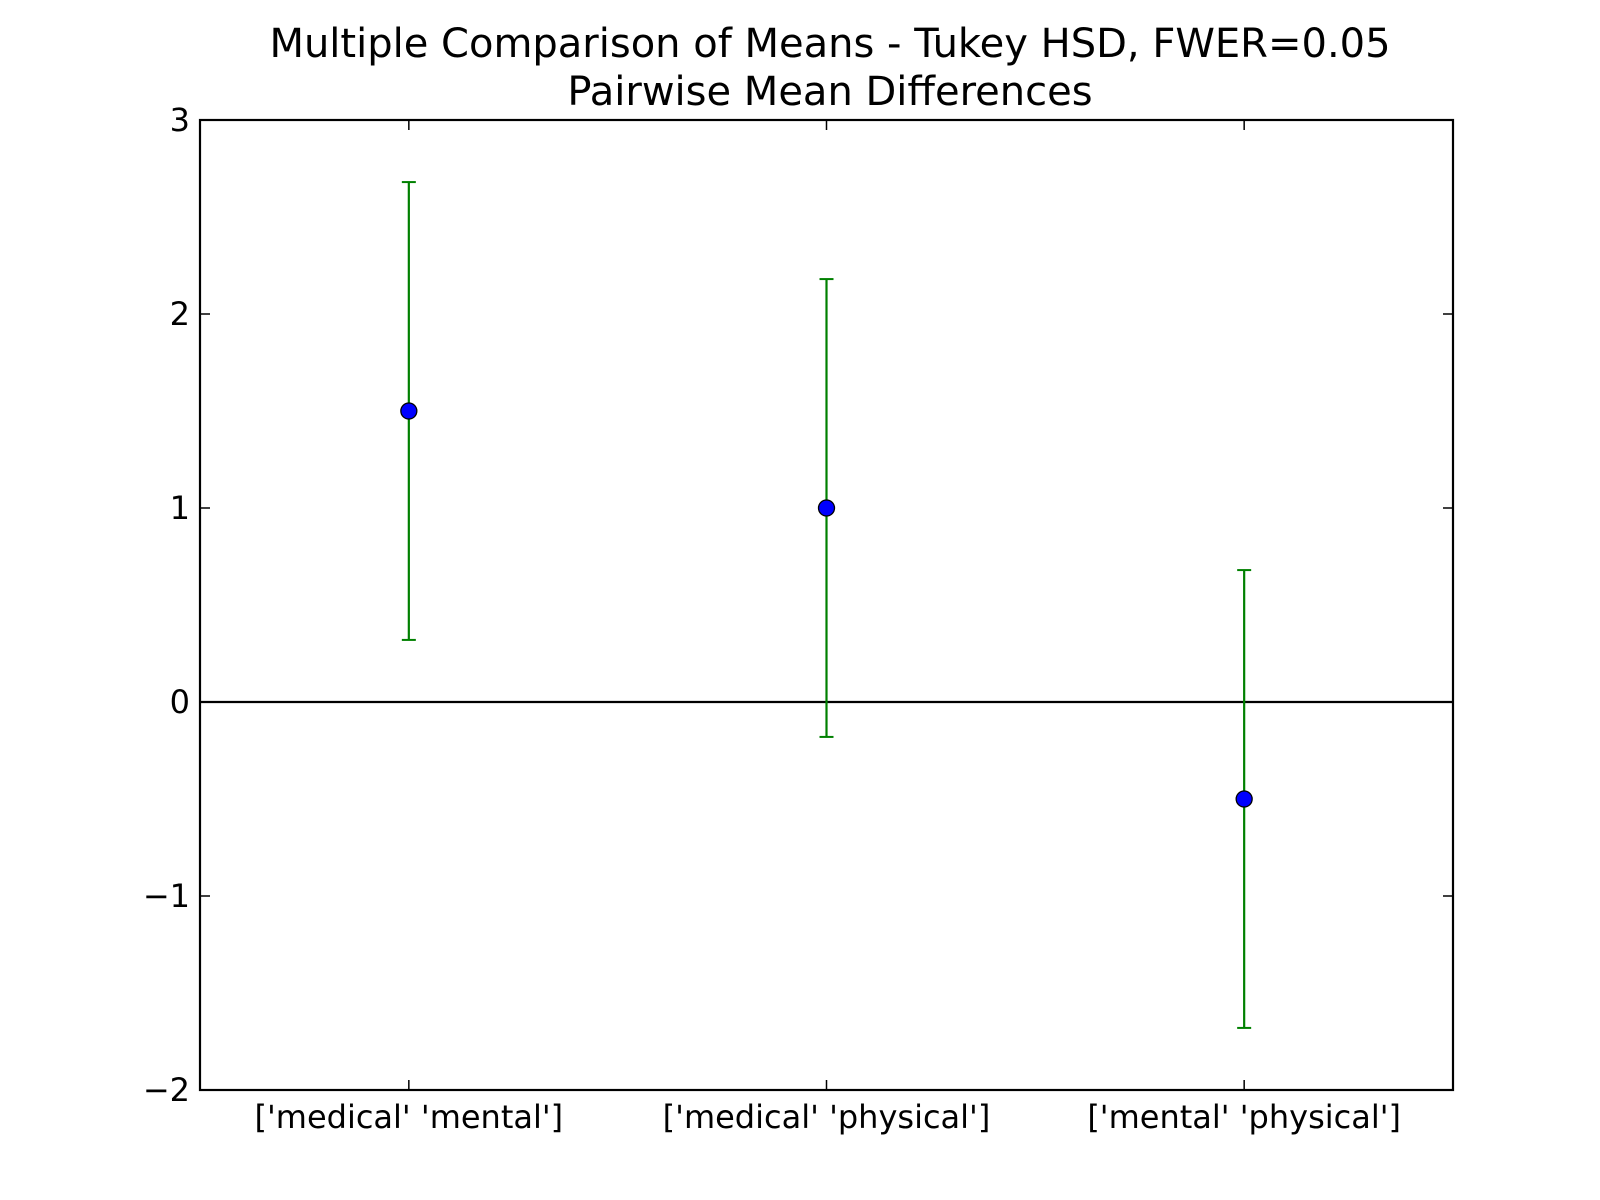 This screenshot has height=1200, width=1600. Describe the element at coordinates (166, 1090) in the screenshot. I see `y-tick-label: −2` at that location.